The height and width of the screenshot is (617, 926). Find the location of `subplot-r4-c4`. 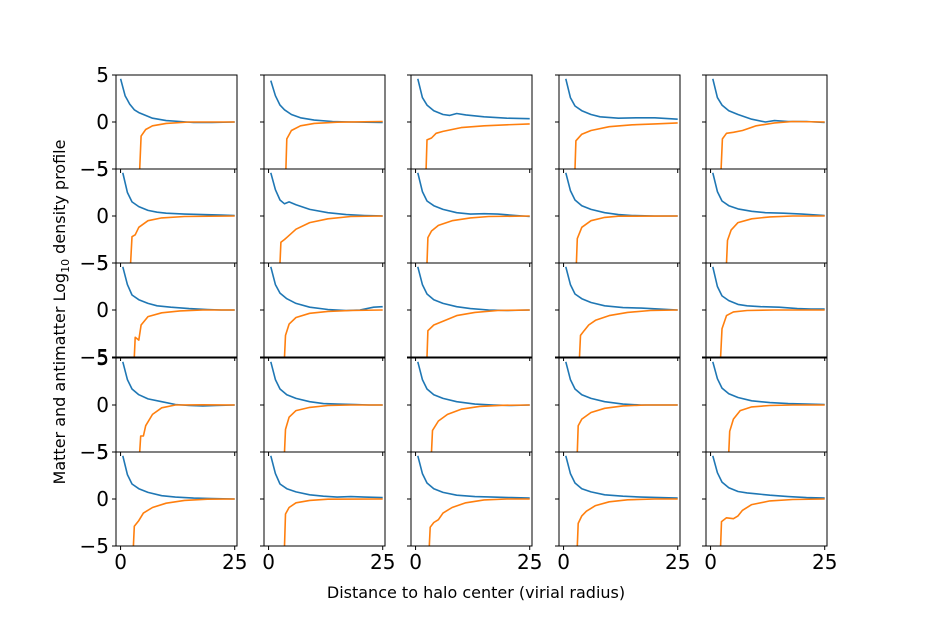

subplot-r4-c4 is located at coordinates (618, 406).